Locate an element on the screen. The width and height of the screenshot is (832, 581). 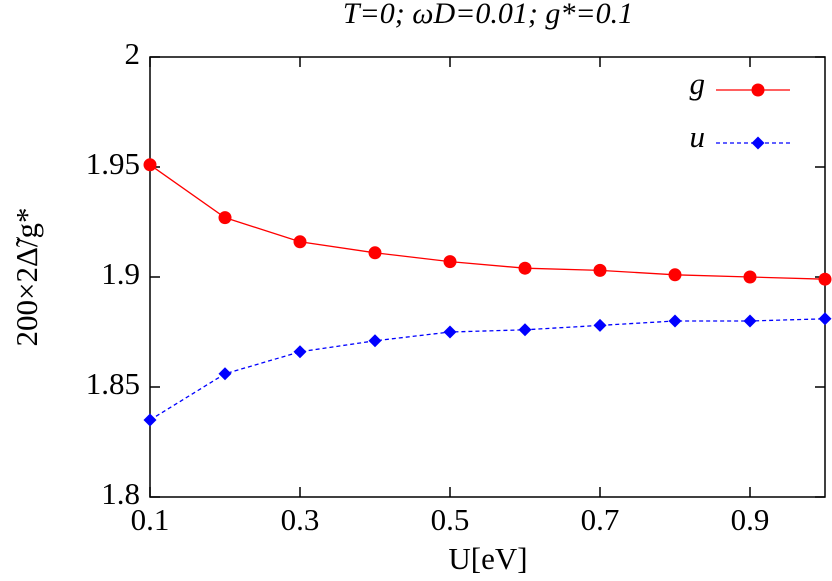
y-tick-label: 1.85 is located at coordinates (113, 383).